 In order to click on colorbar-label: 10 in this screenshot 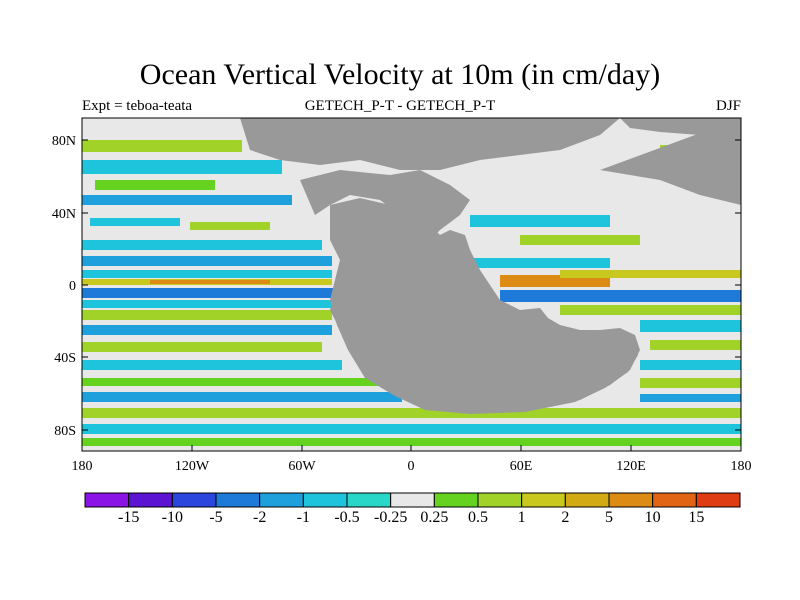, I will do `click(652, 517)`.